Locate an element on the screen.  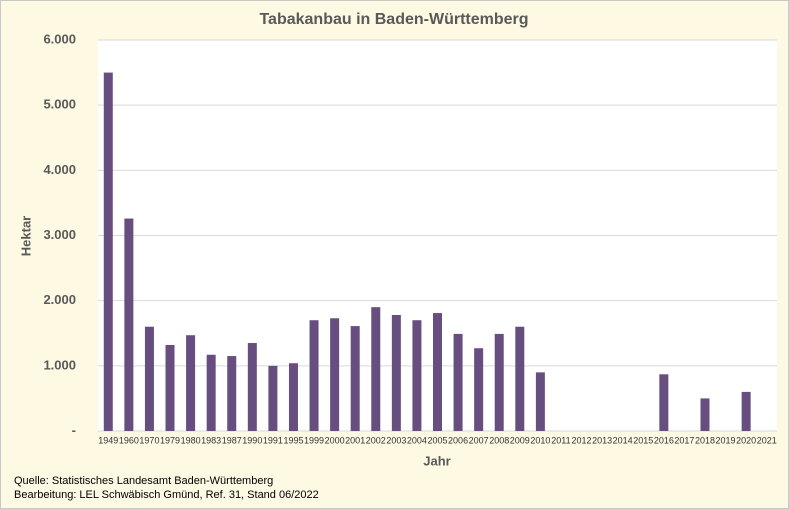
x-tick-label: 2007 is located at coordinates (479, 440).